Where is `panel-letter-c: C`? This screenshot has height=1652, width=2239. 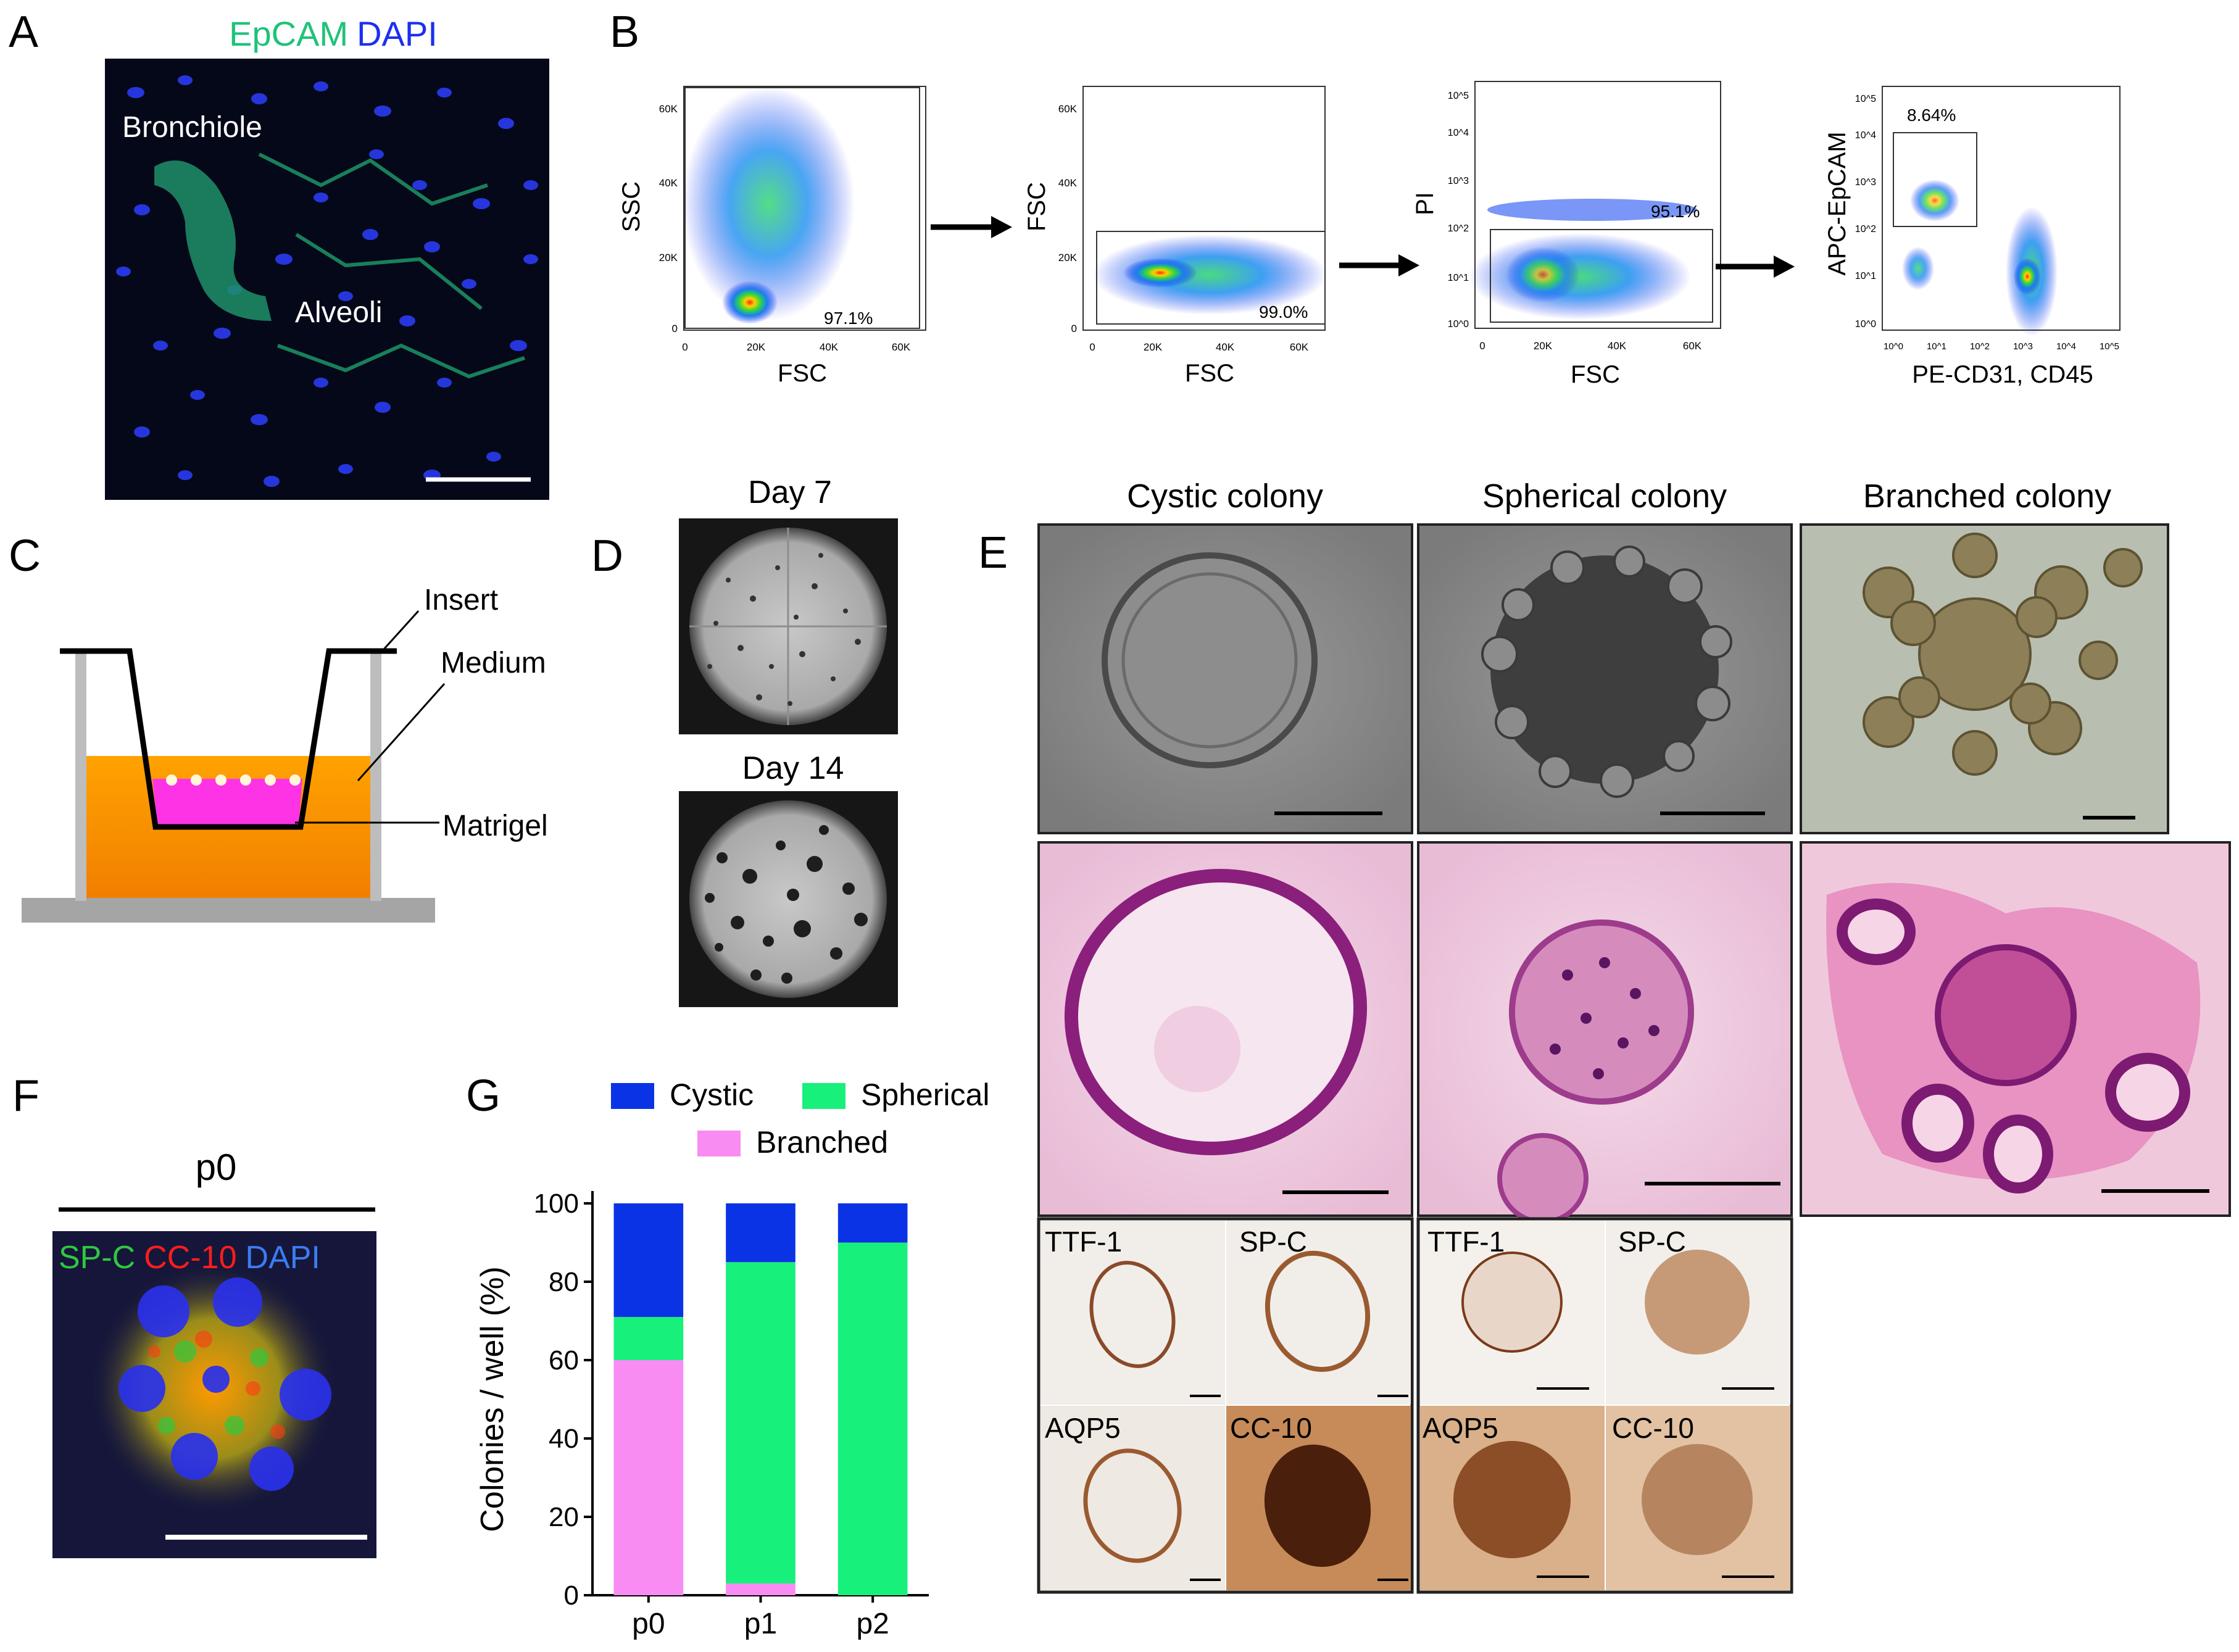 panel-letter-c: C is located at coordinates (25, 556).